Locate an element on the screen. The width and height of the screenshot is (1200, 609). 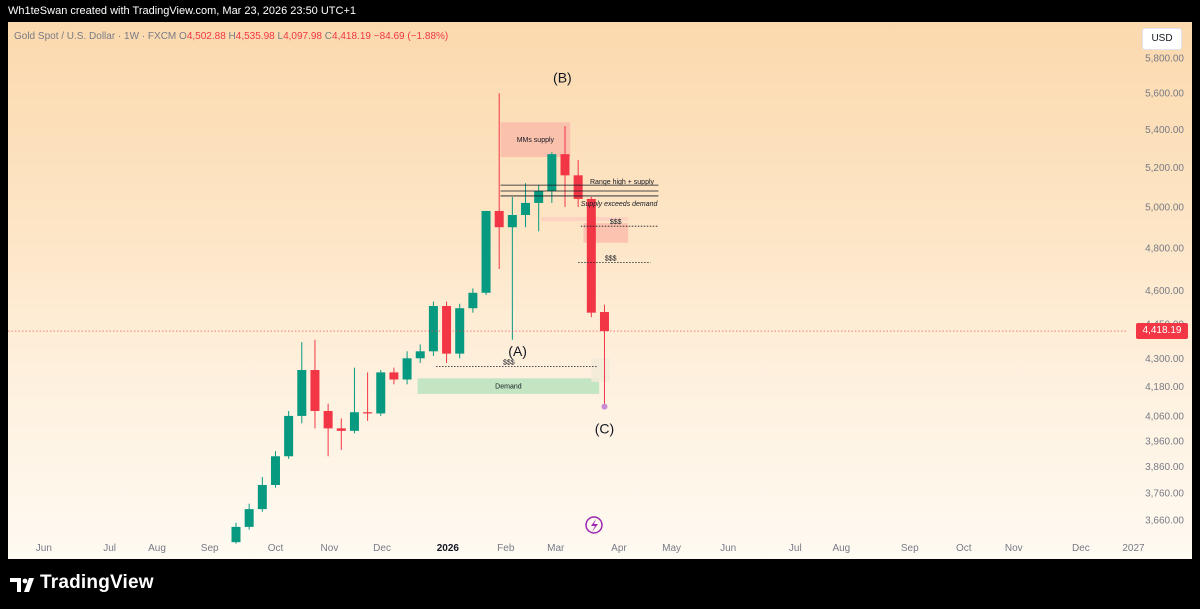
y-tick-label: 3,860.00 is located at coordinates (1164, 467).